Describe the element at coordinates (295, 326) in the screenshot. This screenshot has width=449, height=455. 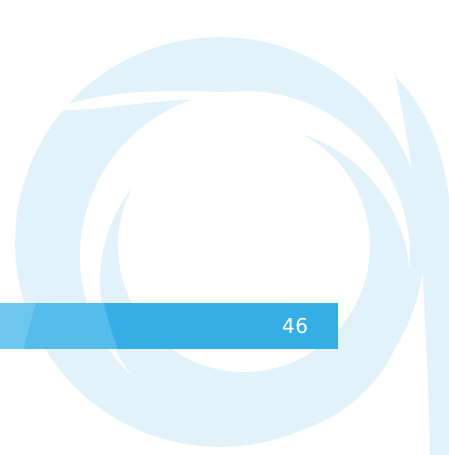
I see `page-number: 46` at that location.